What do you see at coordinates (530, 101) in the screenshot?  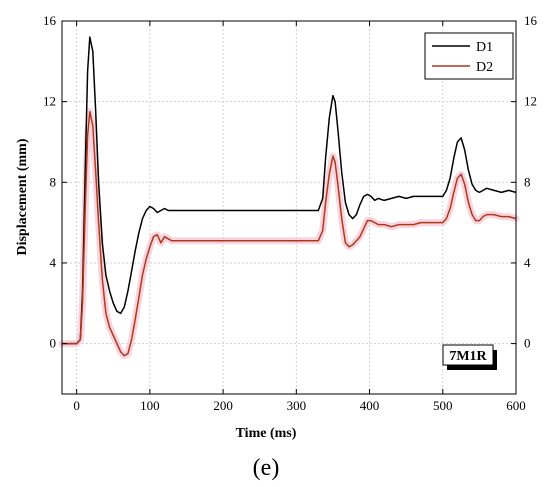 I see `y-tick-label-right: 12` at bounding box center [530, 101].